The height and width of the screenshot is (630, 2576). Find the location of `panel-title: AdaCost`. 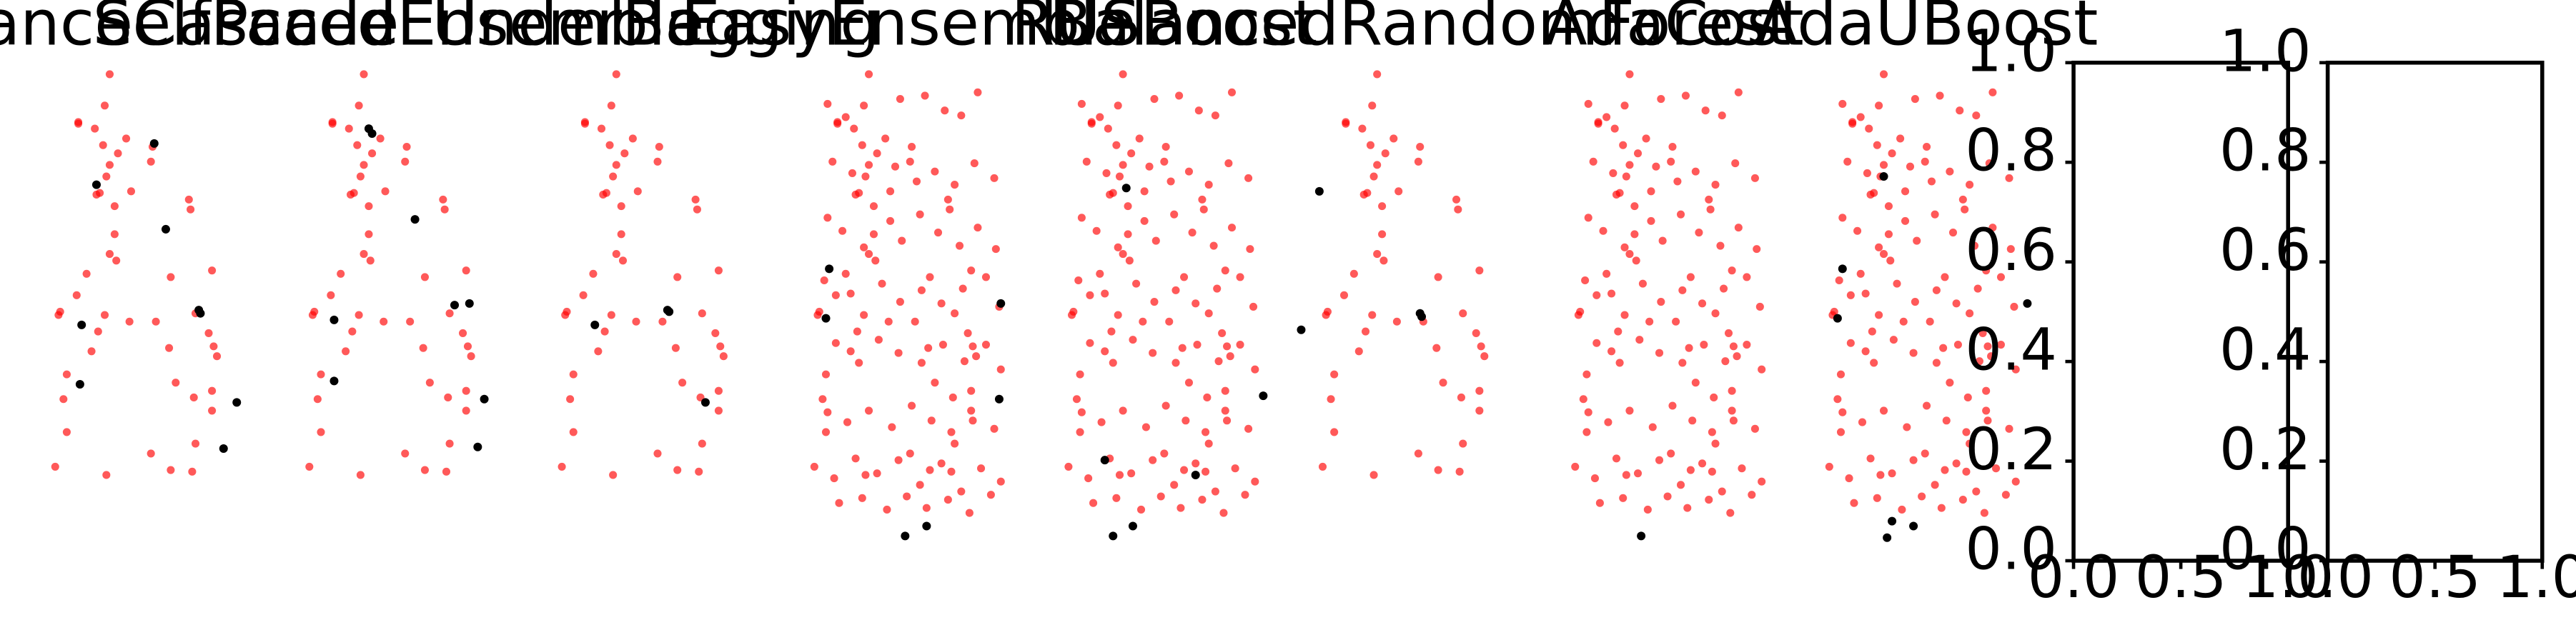

panel-title: AdaCost is located at coordinates (1675, 29).